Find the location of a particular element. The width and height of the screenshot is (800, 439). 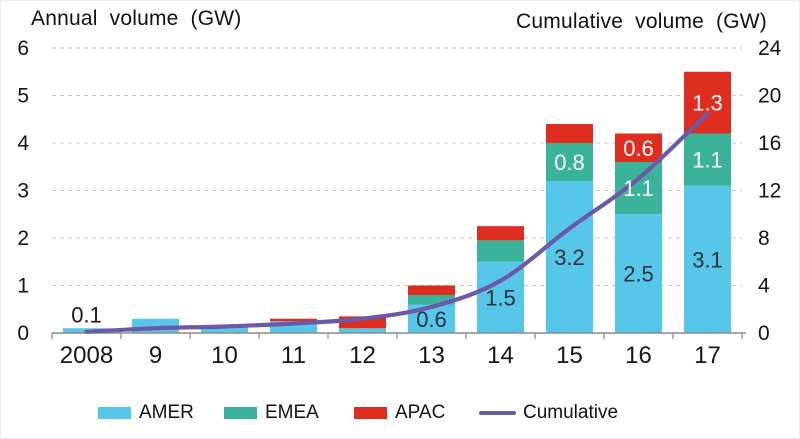

bar-data-label: 2.5 is located at coordinates (638, 274).